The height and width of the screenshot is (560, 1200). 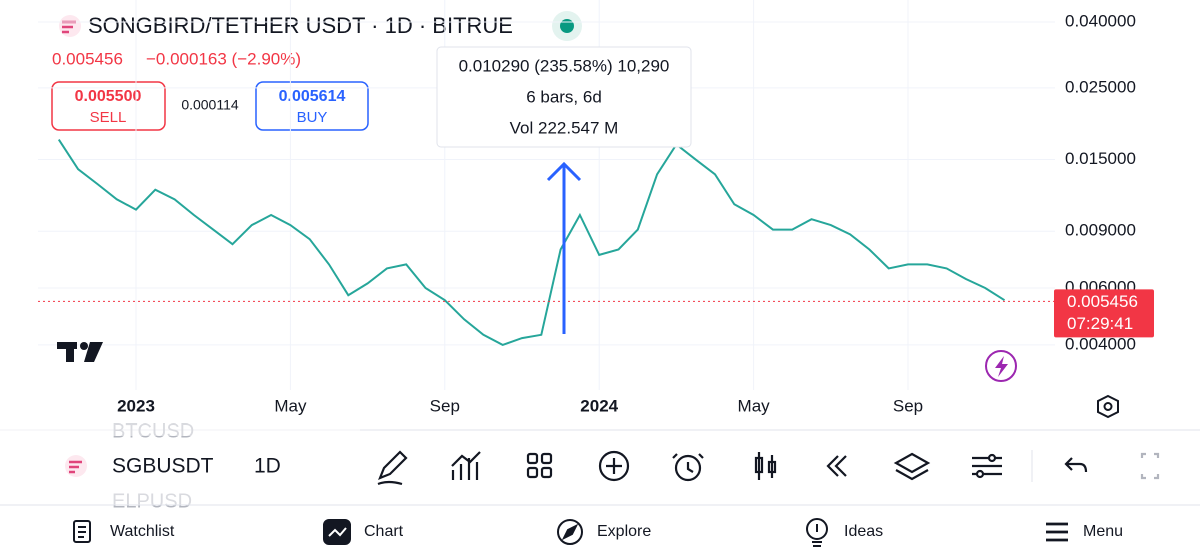 What do you see at coordinates (312, 117) in the screenshot?
I see `buy-label: BUY` at bounding box center [312, 117].